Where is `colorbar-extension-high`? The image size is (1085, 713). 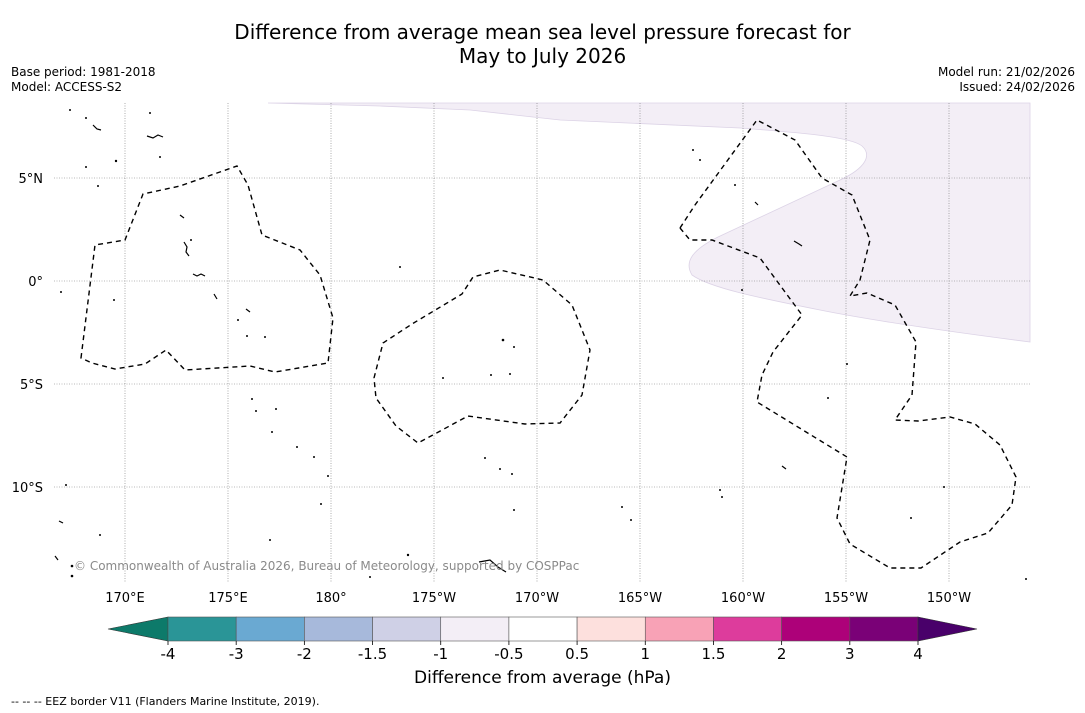
colorbar-extension-high is located at coordinates (947, 629).